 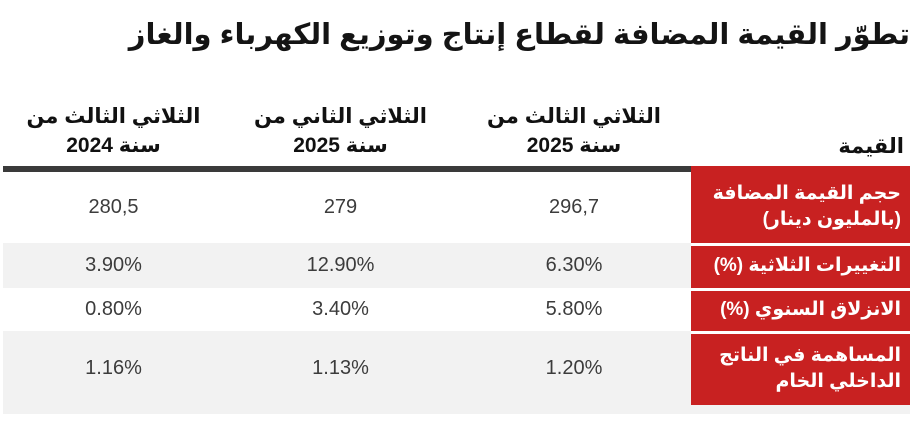 What do you see at coordinates (456, 409) in the screenshot?
I see `bottom-strip` at bounding box center [456, 409].